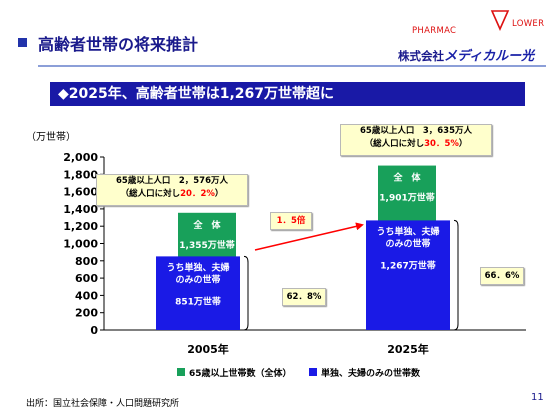 This screenshot has width=560, height=420. Describe the element at coordinates (172, 181) in the screenshot. I see `callout-2005-line1: 65歳以上人口 2，576万人` at that location.